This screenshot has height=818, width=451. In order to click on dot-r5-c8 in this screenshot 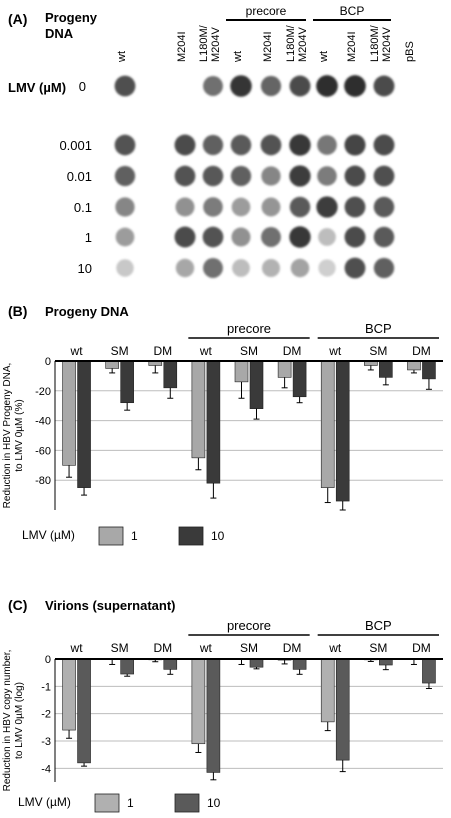, I will do `click(384, 268)`.